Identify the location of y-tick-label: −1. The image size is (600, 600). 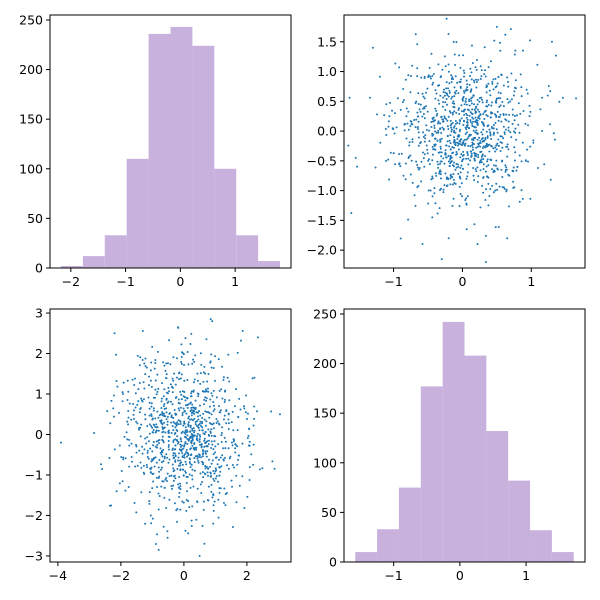
(34, 474).